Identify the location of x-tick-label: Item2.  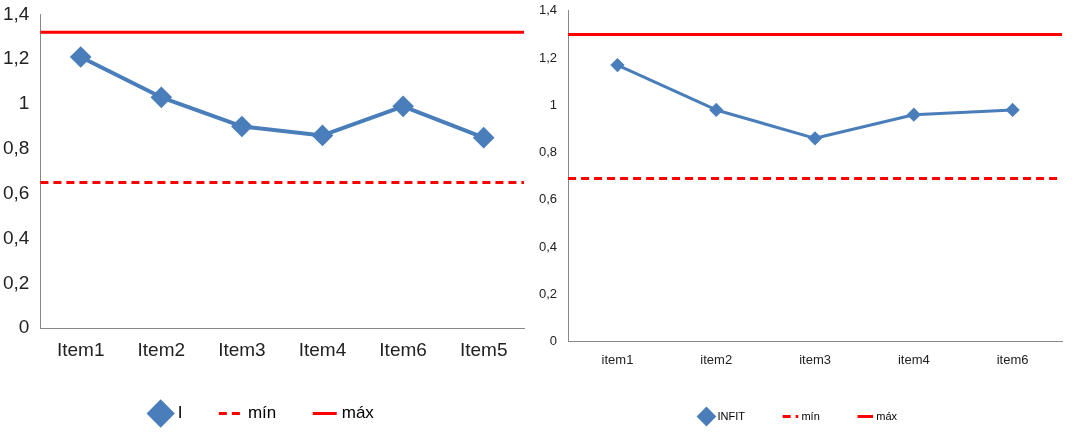
(161, 349).